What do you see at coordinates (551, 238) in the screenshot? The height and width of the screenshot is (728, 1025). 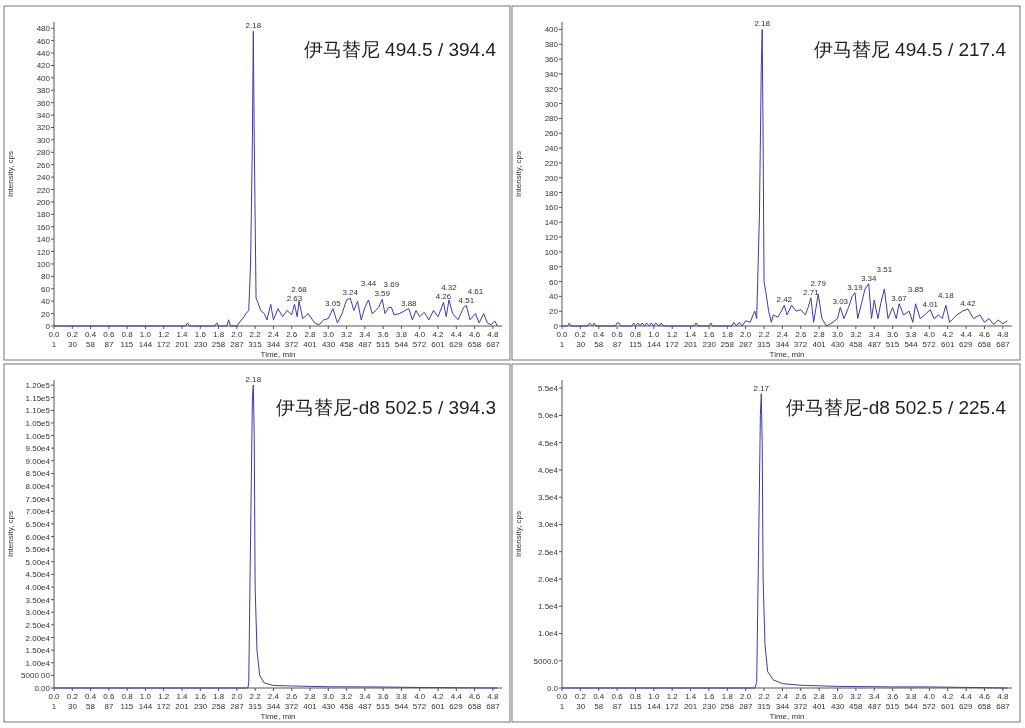 I see `y-tick-label: 120` at bounding box center [551, 238].